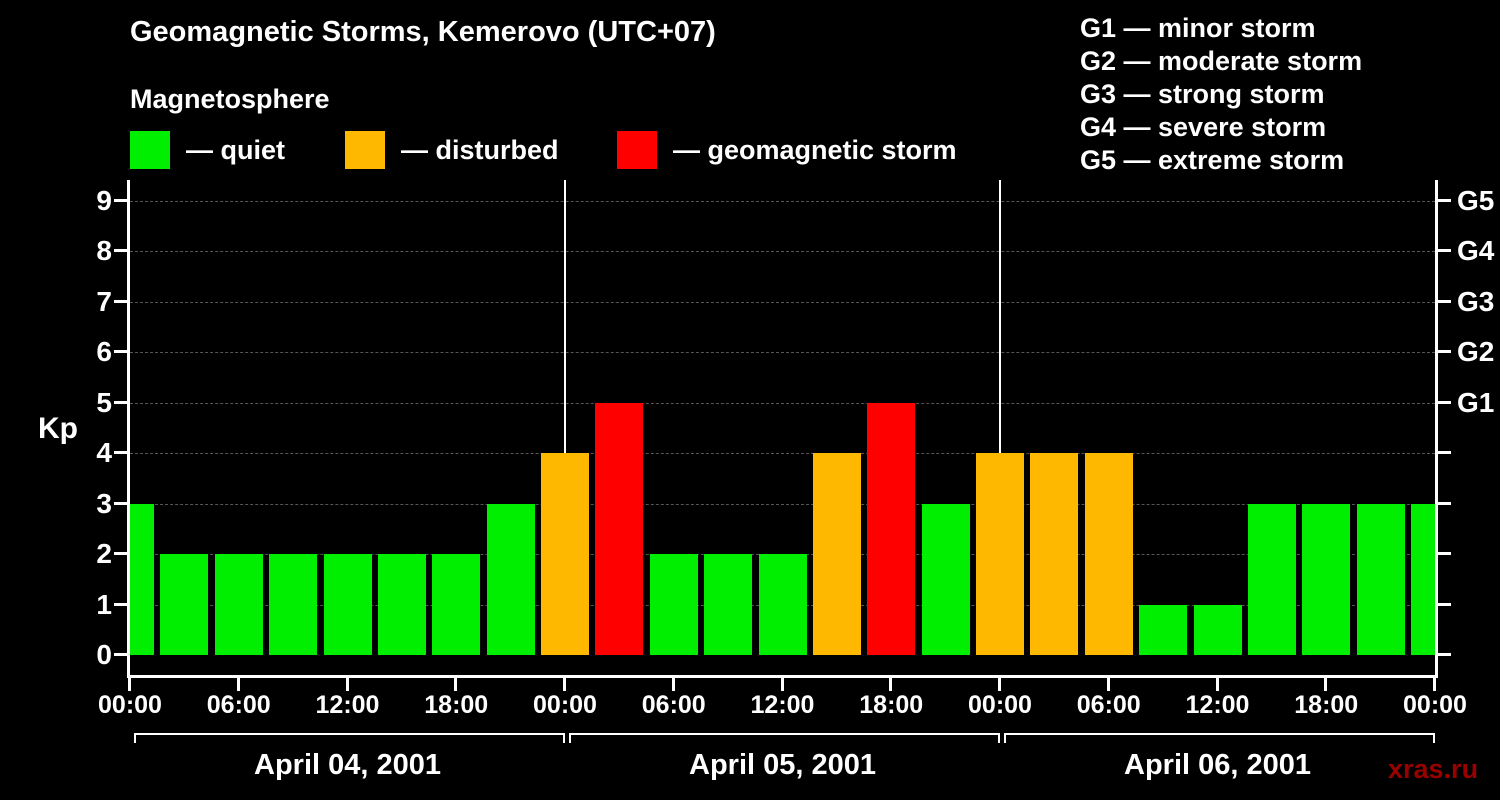  What do you see at coordinates (452, 150) in the screenshot?
I see `legend-item-disturbed: — disturbed` at bounding box center [452, 150].